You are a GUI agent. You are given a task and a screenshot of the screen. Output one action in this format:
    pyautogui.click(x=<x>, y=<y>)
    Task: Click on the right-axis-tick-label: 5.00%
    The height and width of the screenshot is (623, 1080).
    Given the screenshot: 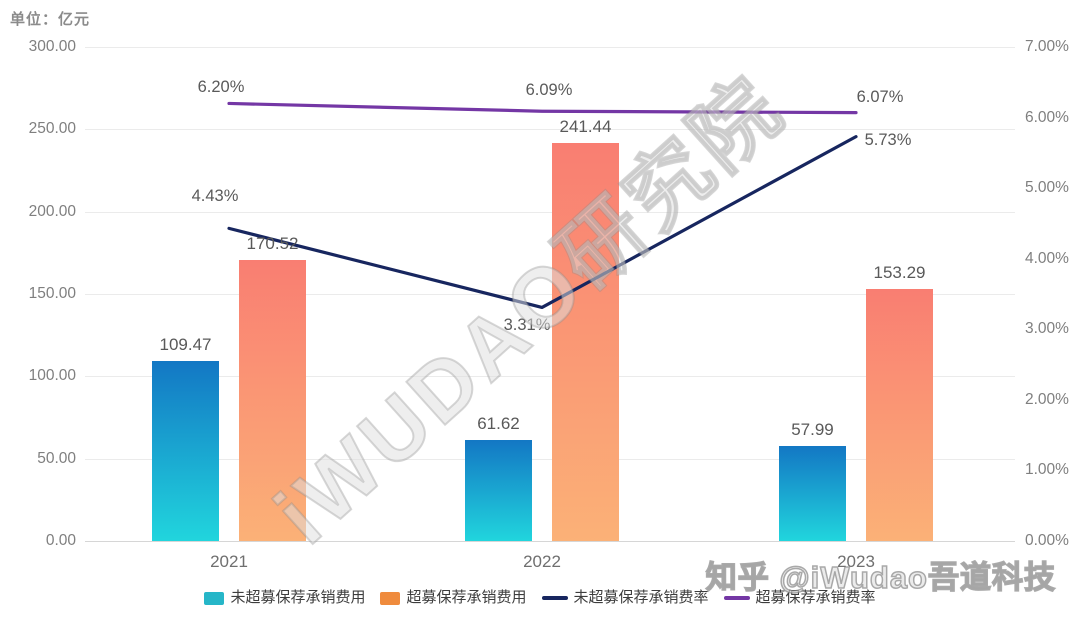 What is the action you would take?
    pyautogui.click(x=1047, y=188)
    